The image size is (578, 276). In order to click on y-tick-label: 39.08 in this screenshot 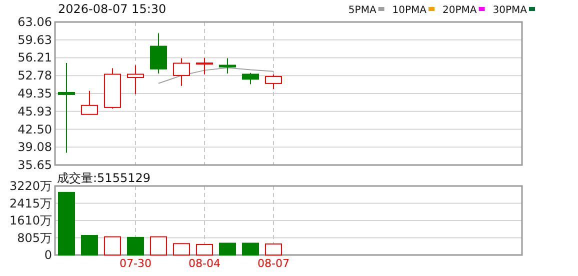, I will do `click(35, 147)`.